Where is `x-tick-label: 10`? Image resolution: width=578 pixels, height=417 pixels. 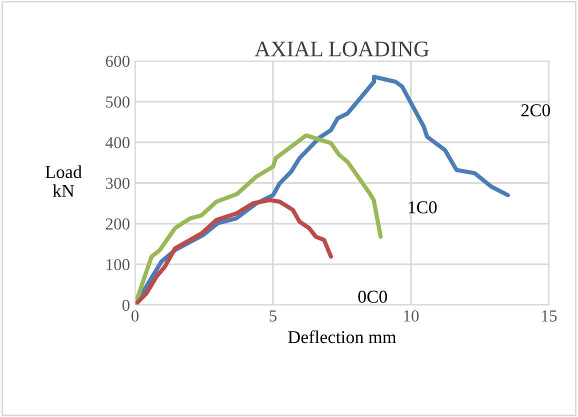
x-tick-label: 10 is located at coordinates (411, 316).